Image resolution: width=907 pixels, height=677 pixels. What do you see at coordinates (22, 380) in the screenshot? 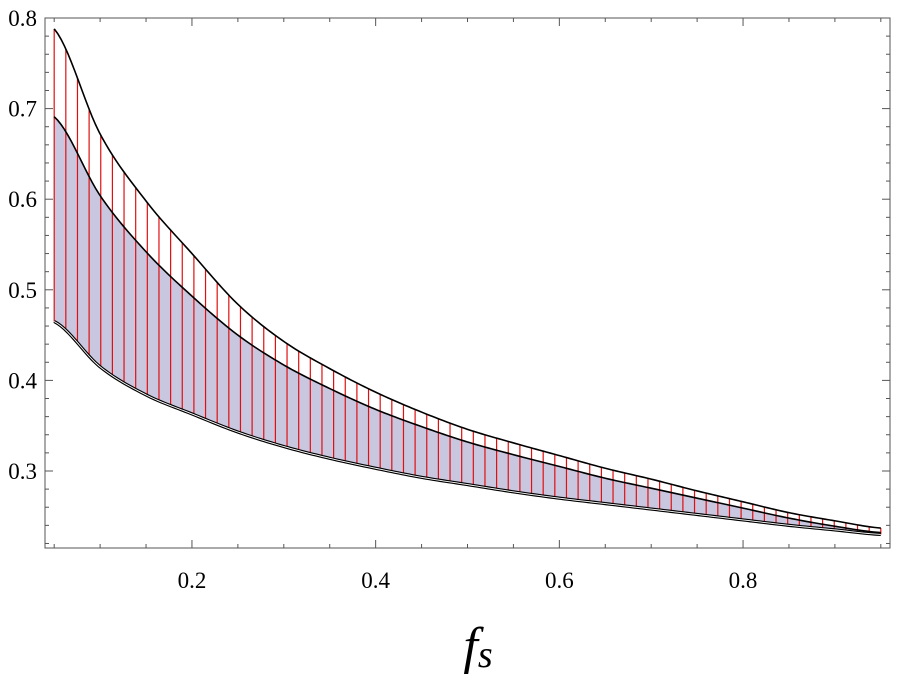
I see `y-tick-label: 0.4` at bounding box center [22, 380].